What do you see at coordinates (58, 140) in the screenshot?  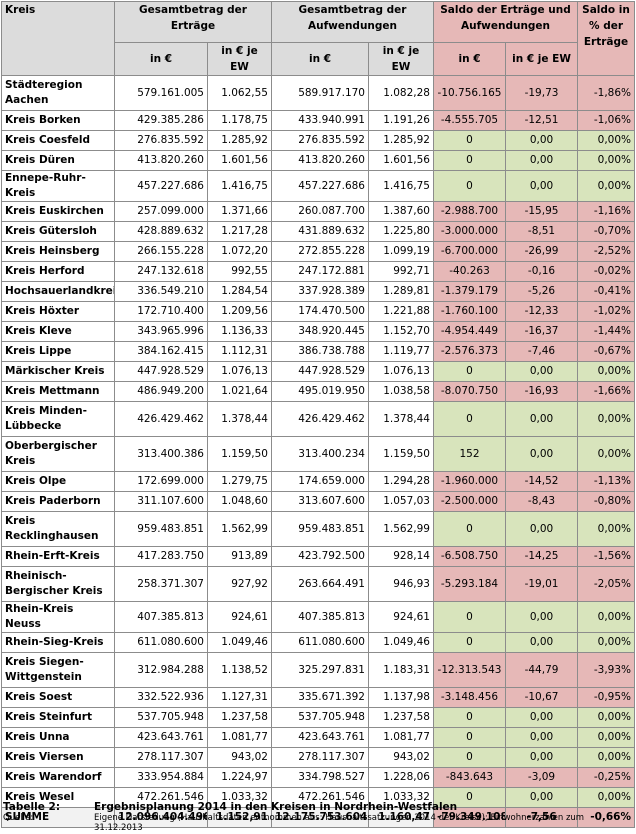 I see `table-cell-kreis: Kreis Coesfeld` at bounding box center [58, 140].